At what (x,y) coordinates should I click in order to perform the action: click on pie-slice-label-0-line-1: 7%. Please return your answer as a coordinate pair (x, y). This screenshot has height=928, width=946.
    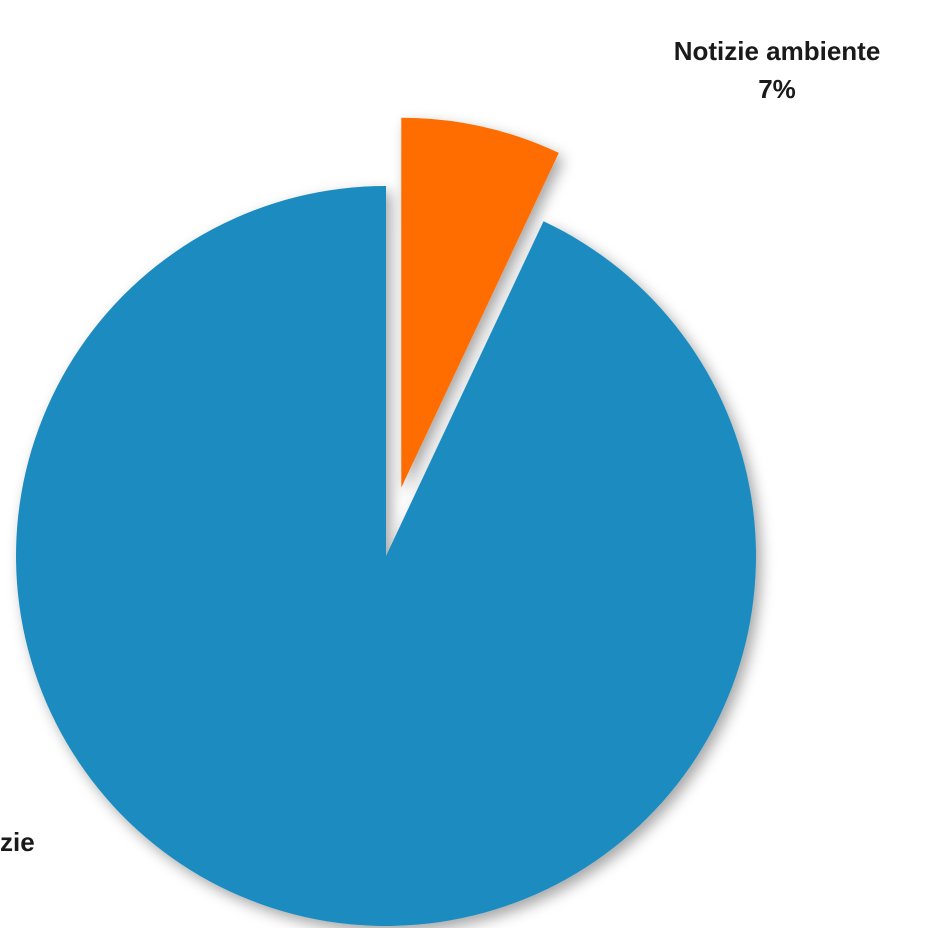
    Looking at the image, I should click on (777, 89).